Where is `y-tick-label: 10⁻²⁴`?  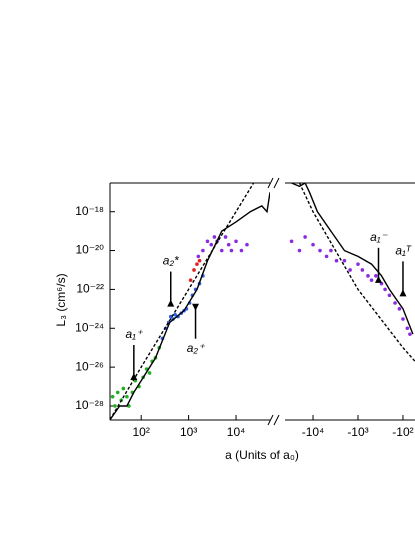 y-tick-label: 10⁻²⁴ is located at coordinates (89, 327).